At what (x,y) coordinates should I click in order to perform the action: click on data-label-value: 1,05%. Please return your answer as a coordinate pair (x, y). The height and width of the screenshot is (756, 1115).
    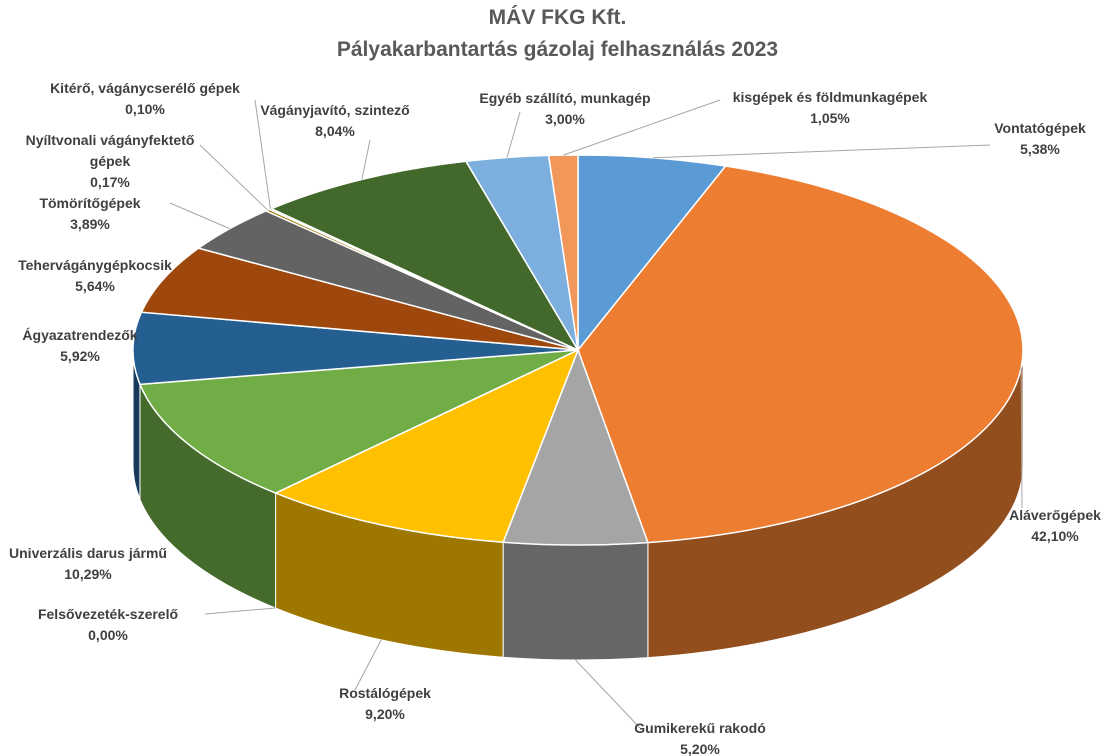
    Looking at the image, I should click on (830, 118).